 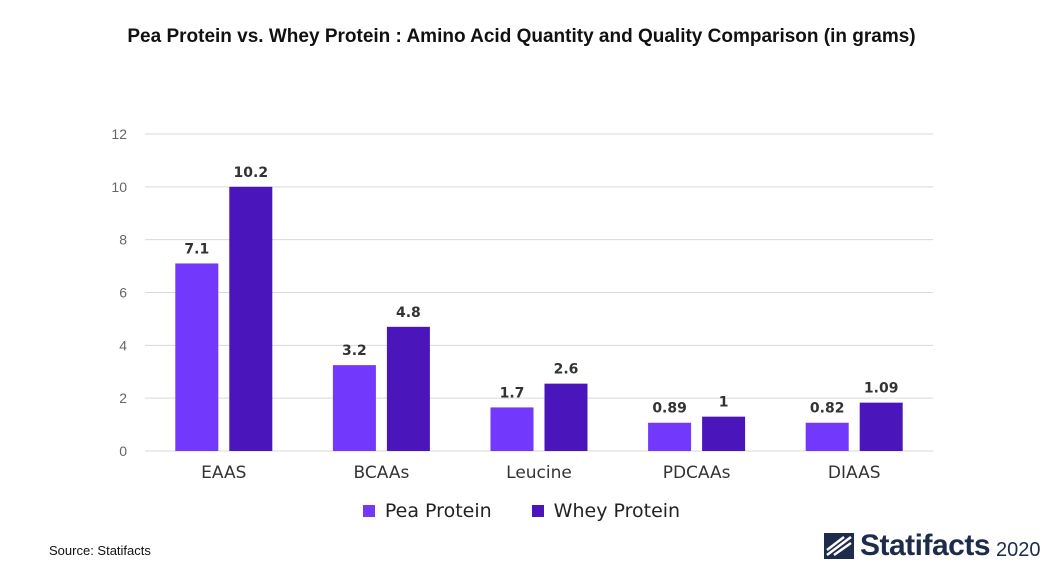 I want to click on bar-whey-leucine, so click(x=566, y=417).